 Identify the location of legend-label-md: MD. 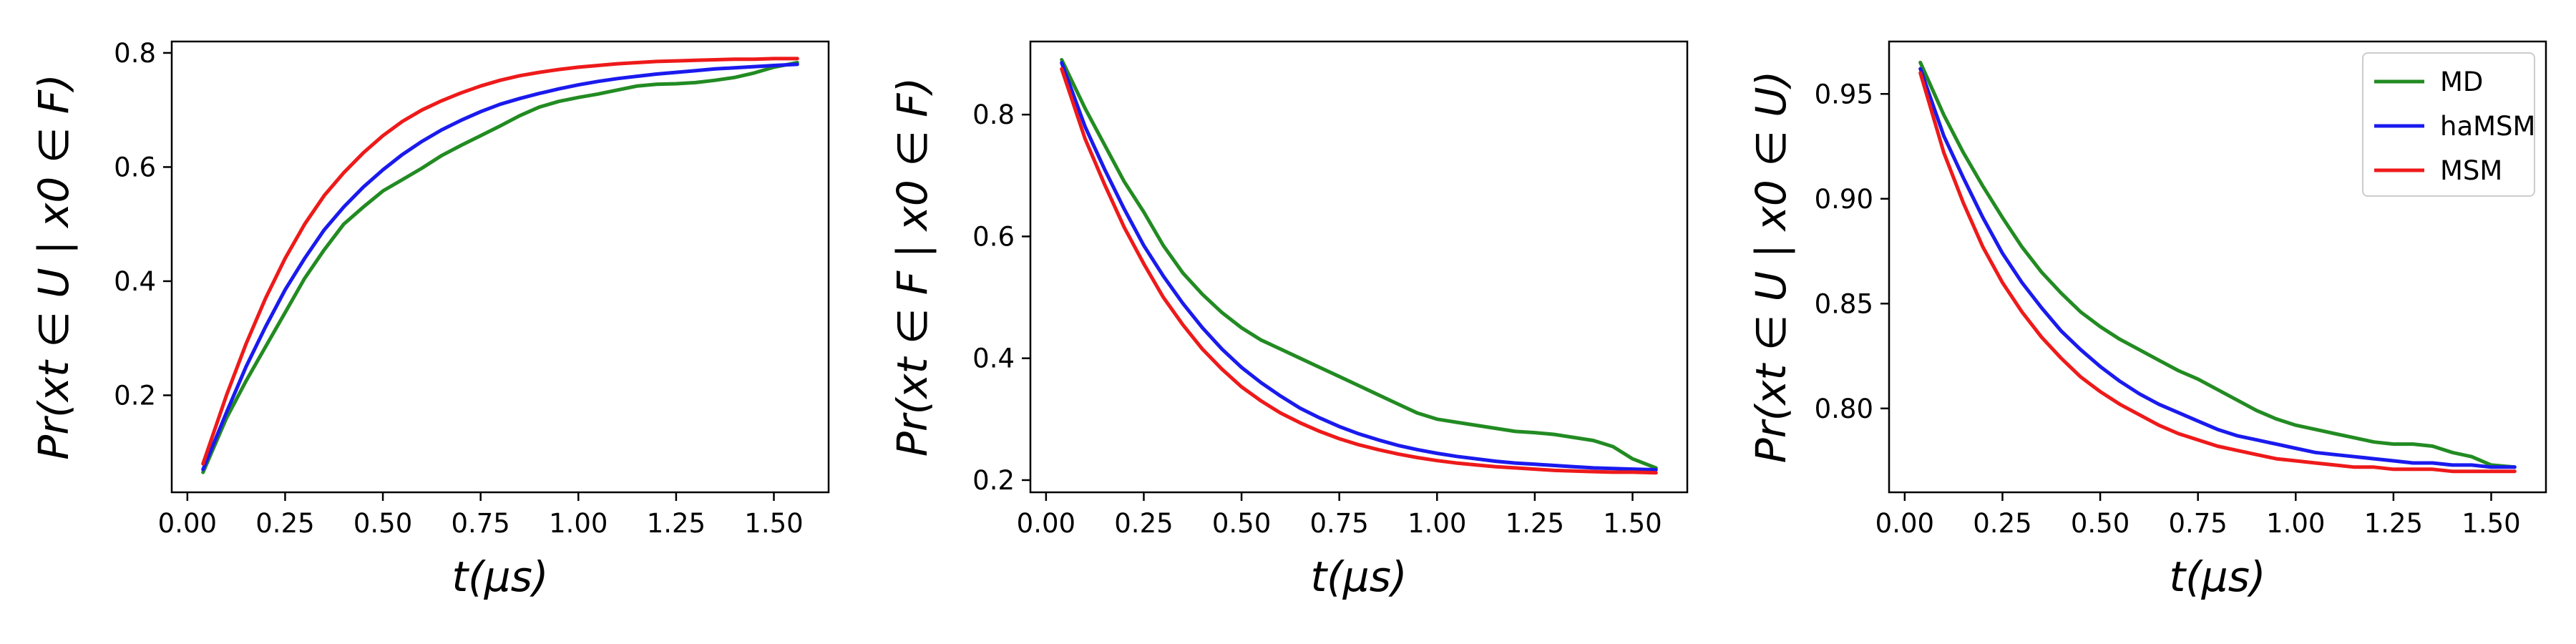
(2461, 82).